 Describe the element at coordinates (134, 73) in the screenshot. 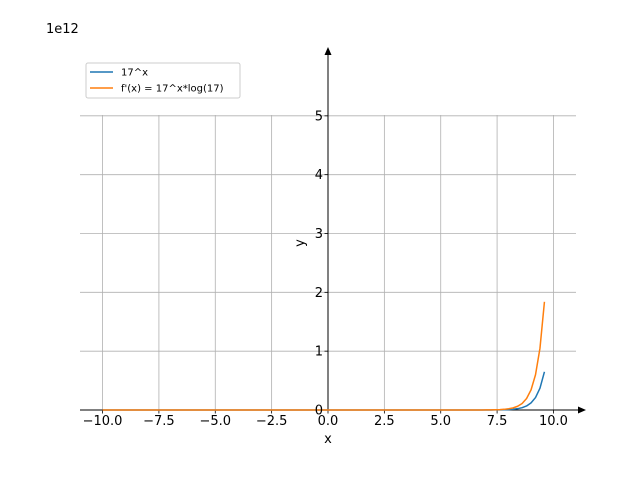

I see `legend-label-17x: 17^x` at that location.